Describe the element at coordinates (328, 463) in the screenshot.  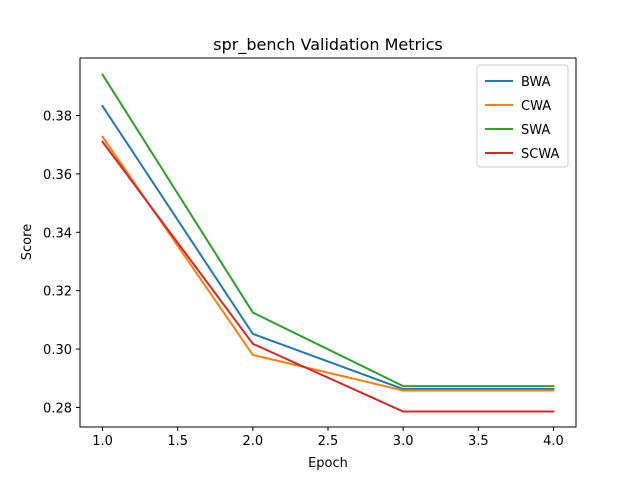
I see `x-axis-label: Epoch` at that location.